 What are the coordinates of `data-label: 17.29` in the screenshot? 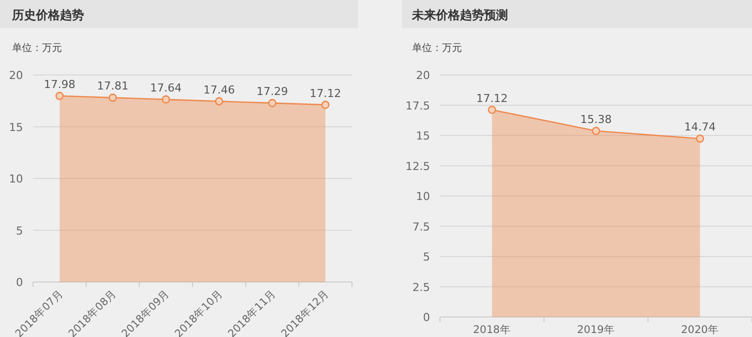 It's located at (272, 91).